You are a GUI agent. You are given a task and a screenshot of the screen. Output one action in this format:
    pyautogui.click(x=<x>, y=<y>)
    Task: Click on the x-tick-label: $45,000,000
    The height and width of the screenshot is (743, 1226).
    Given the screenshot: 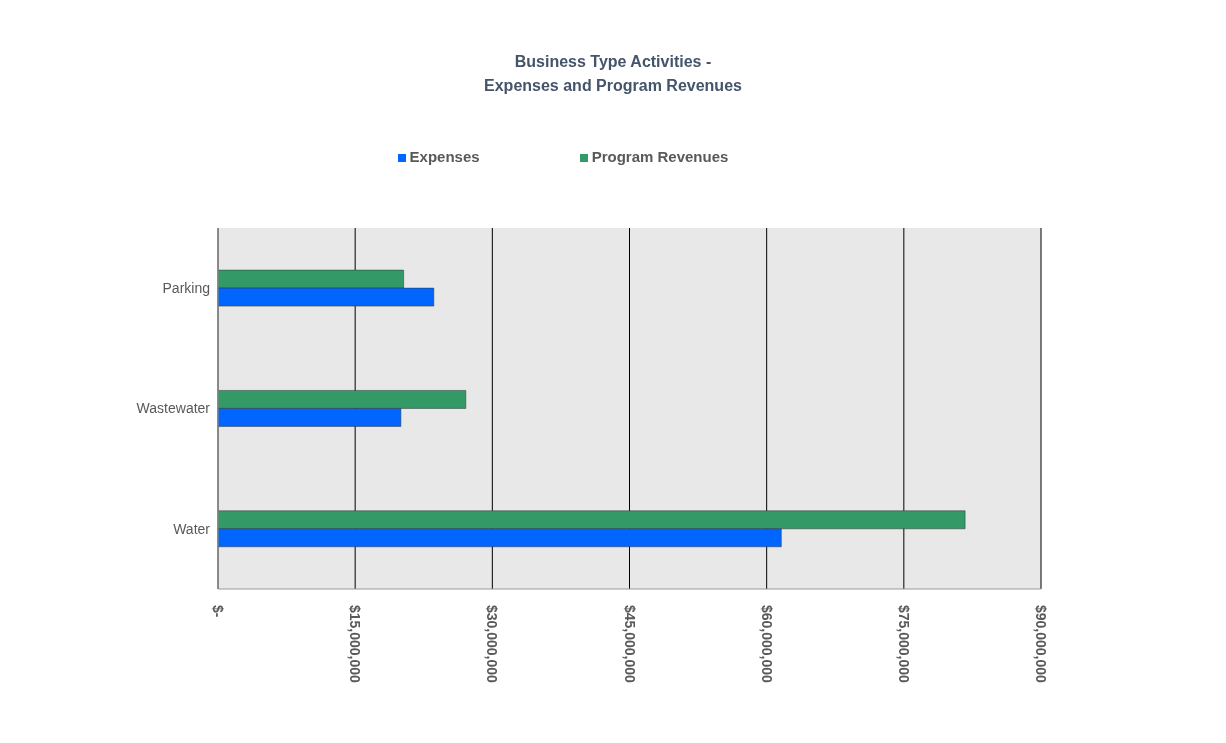 What is the action you would take?
    pyautogui.click(x=629, y=644)
    